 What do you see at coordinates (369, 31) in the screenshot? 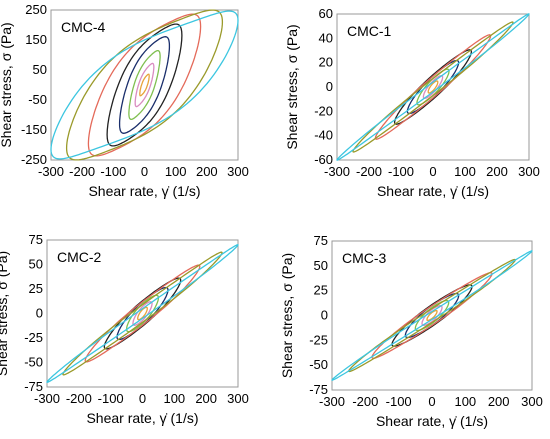
I see `panel-label: CMC-1` at bounding box center [369, 31].